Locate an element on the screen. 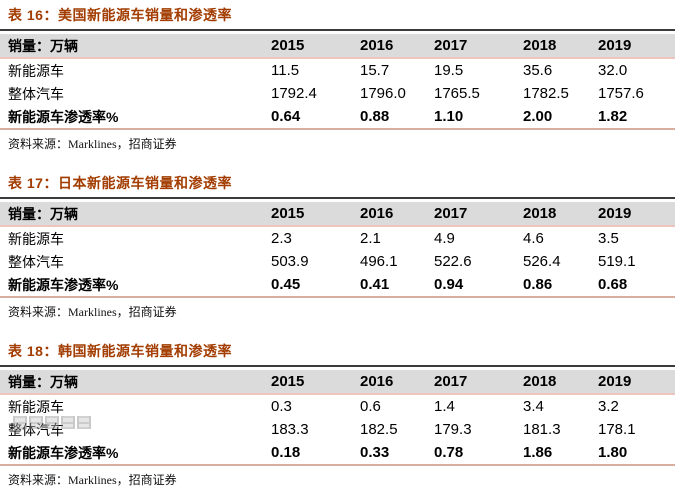 Image resolution: width=675 pixels, height=488 pixels. value-cell: 0.18 is located at coordinates (286, 452).